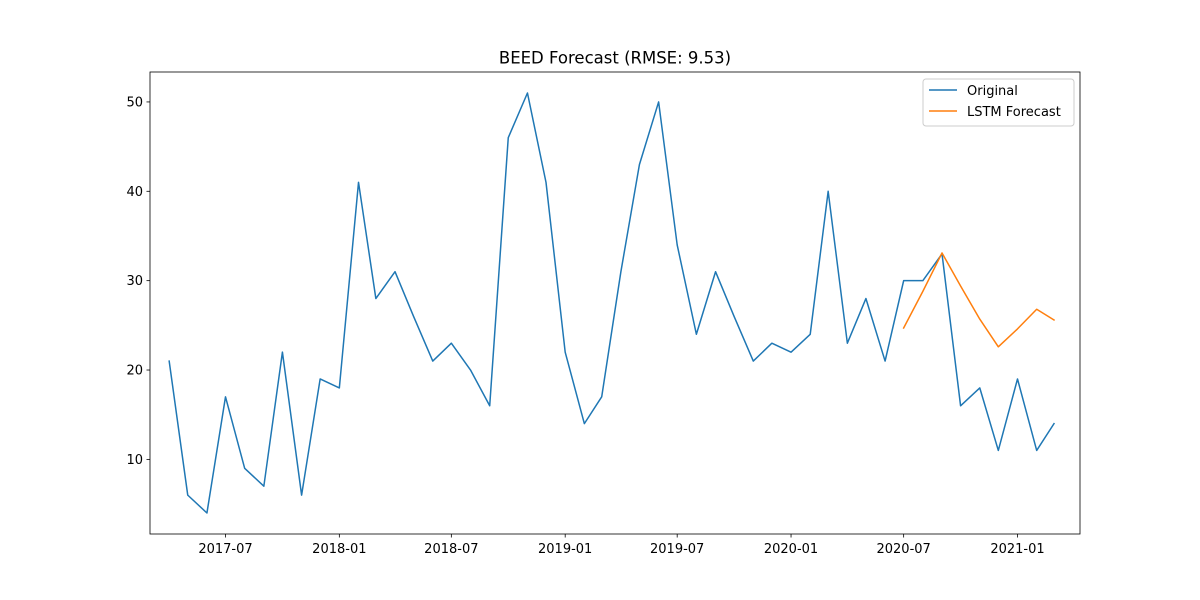  What do you see at coordinates (1014, 112) in the screenshot?
I see `legend-label-lstm-forecast: LSTM Forecast` at bounding box center [1014, 112].